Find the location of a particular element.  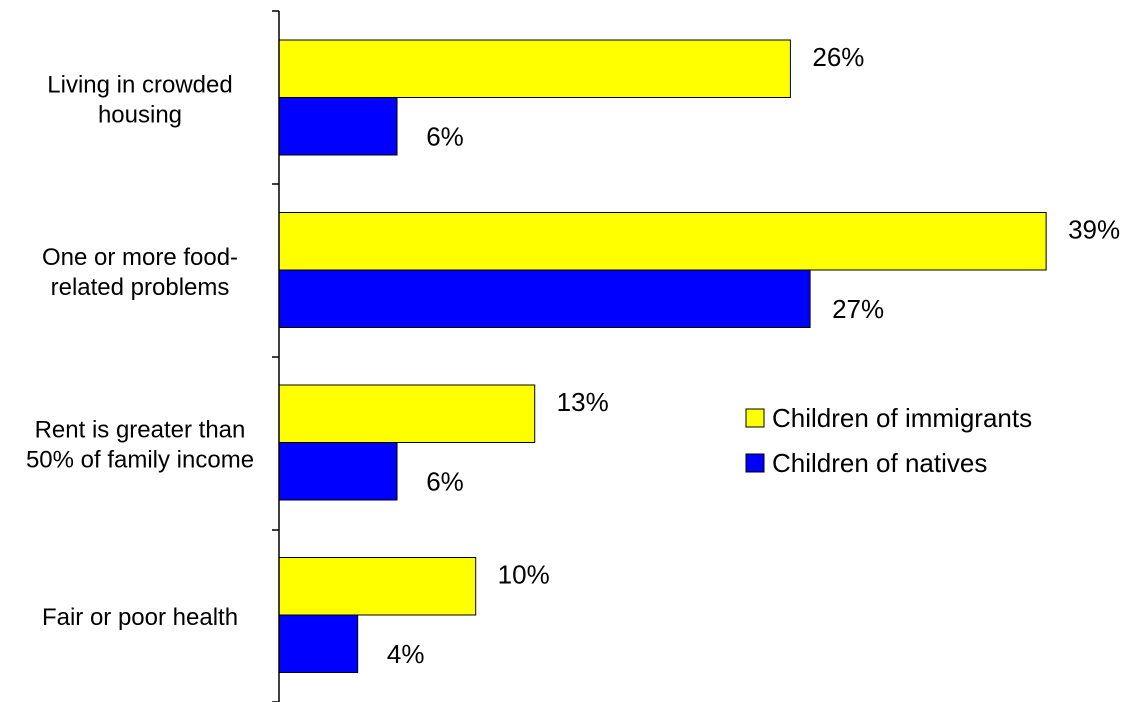

data-label-immigrants-1: 39% is located at coordinates (1094, 229).